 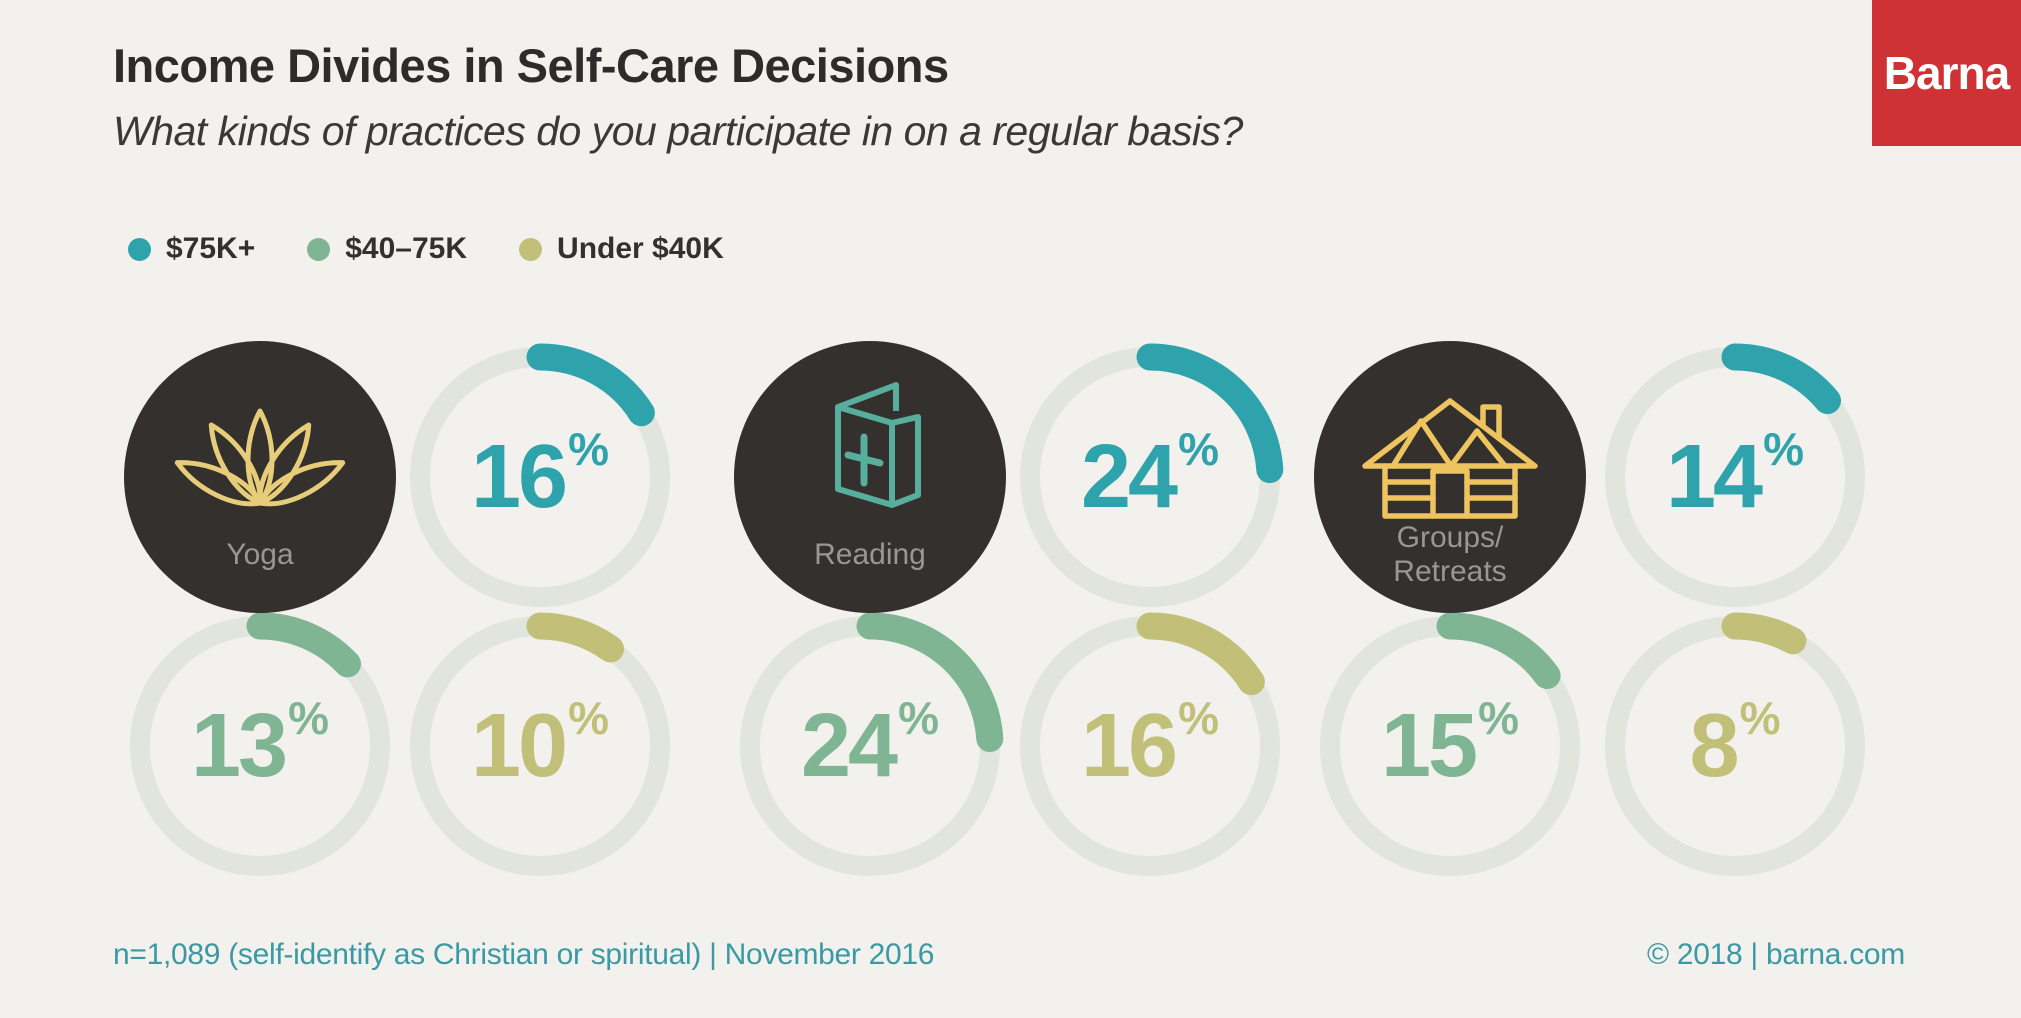 I want to click on donut-groups-retreats-under-40k-arc, so click(x=1735, y=746).